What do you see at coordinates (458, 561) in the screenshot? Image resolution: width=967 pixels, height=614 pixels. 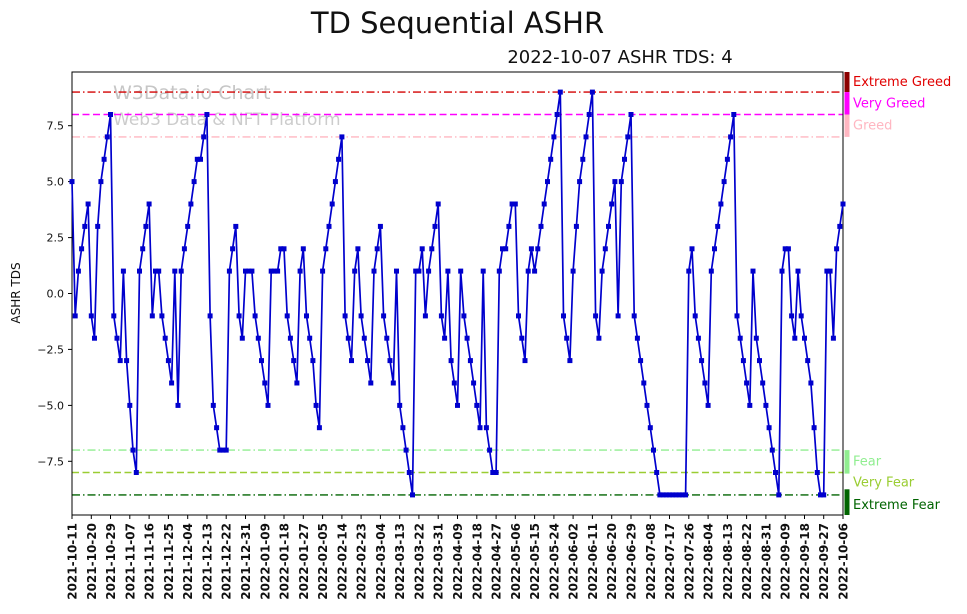 I see `x-tick-label: 2022-04-09` at bounding box center [458, 561].